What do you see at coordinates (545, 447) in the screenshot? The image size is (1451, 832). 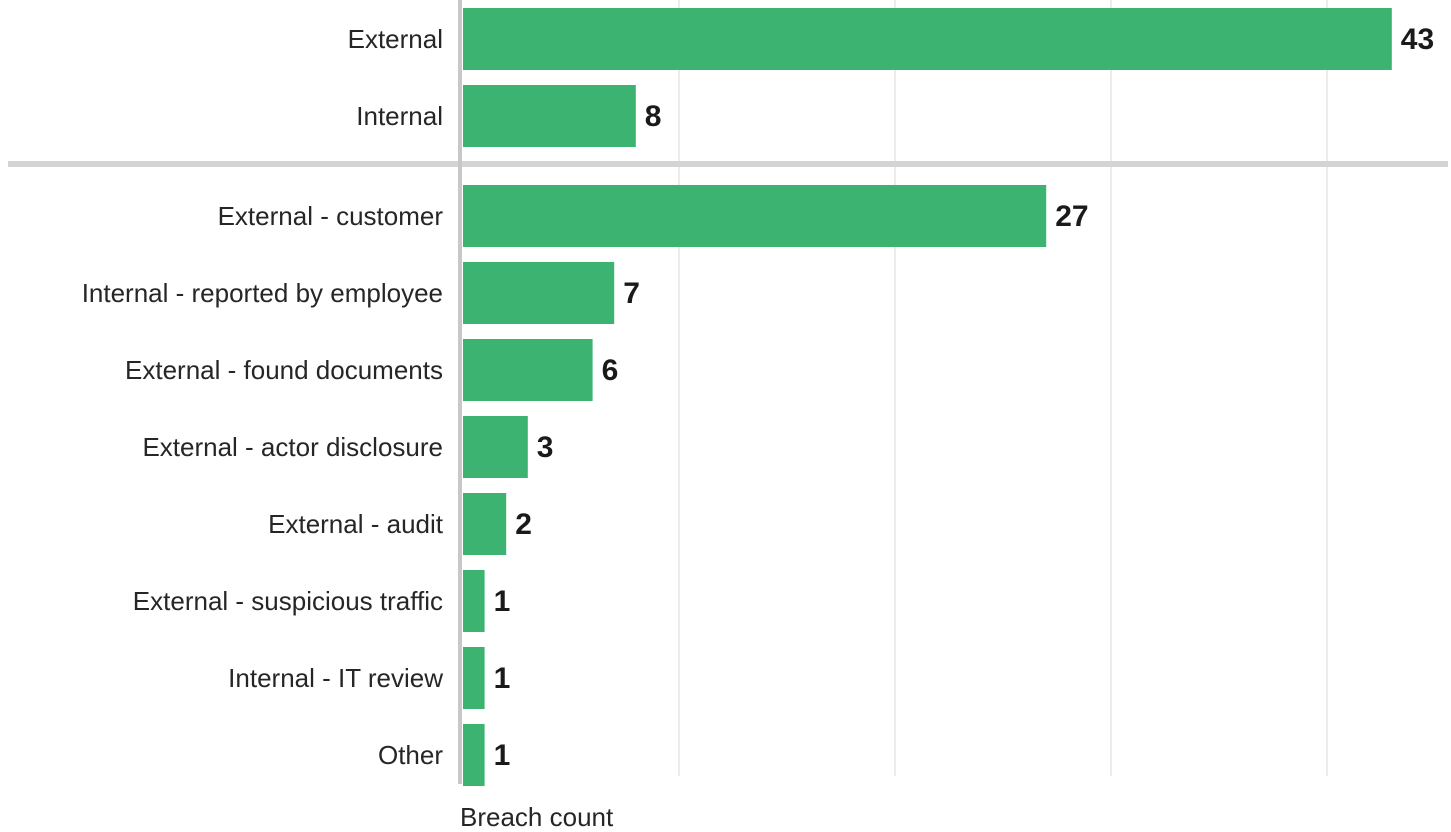 I see `value-label-1-3: 3` at bounding box center [545, 447].